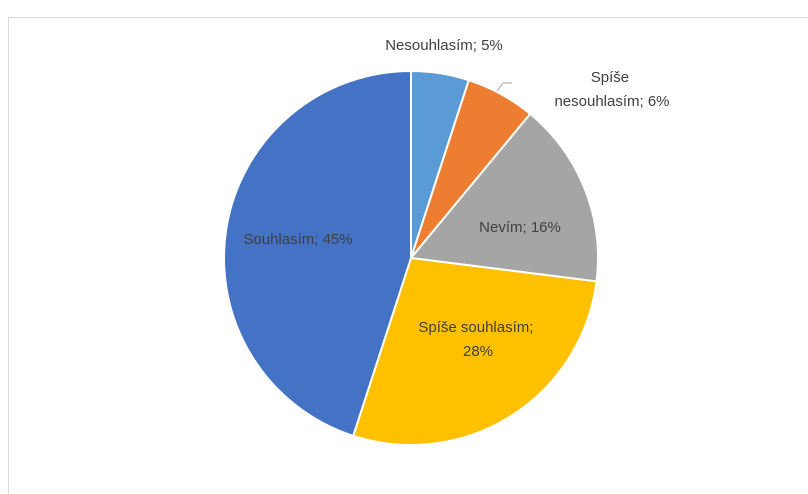 The image size is (808, 494). What do you see at coordinates (612, 77) in the screenshot?
I see `data-label-line: Spíše` at bounding box center [612, 77].